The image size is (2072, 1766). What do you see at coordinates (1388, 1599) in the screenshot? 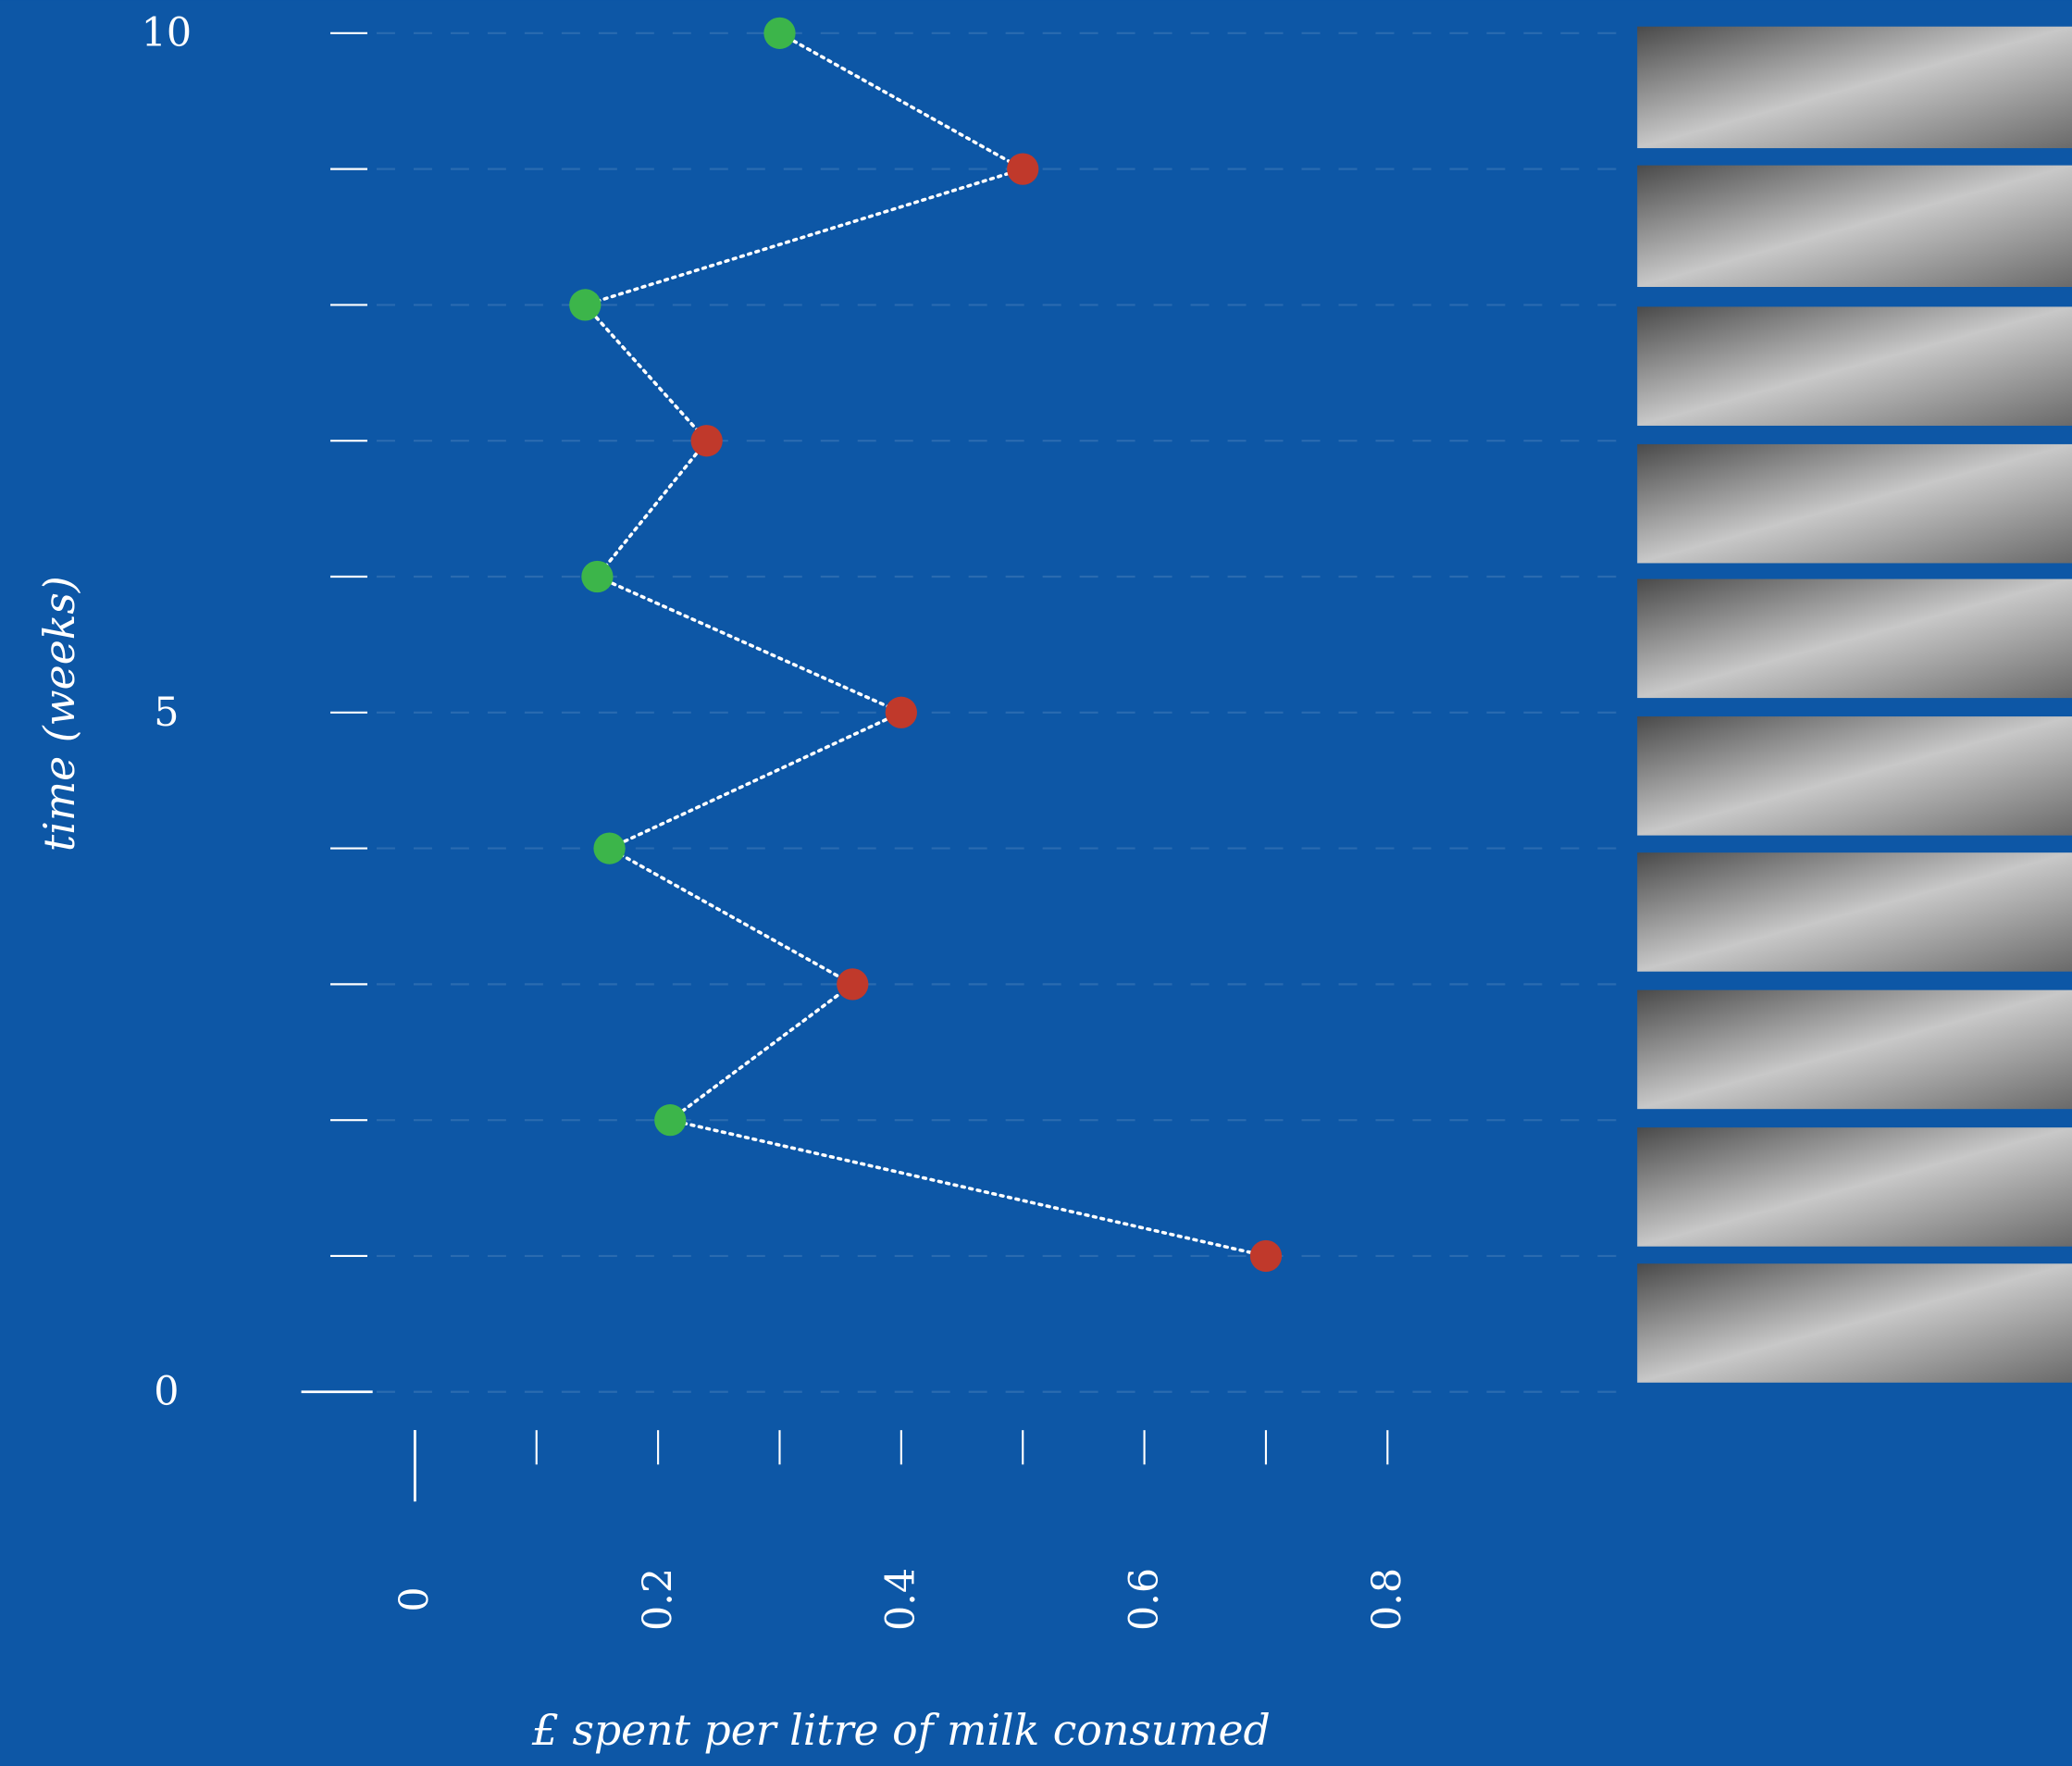
I see `x-tick-label: 0.8` at bounding box center [1388, 1599].